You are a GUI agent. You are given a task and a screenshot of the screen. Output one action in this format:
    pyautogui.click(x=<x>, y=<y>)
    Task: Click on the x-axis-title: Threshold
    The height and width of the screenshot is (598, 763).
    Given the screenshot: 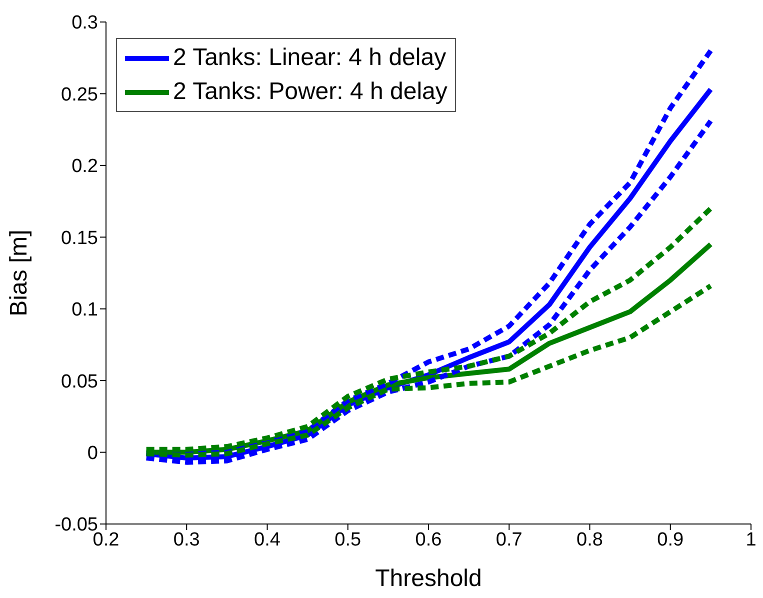 What is the action you would take?
    pyautogui.click(x=428, y=578)
    